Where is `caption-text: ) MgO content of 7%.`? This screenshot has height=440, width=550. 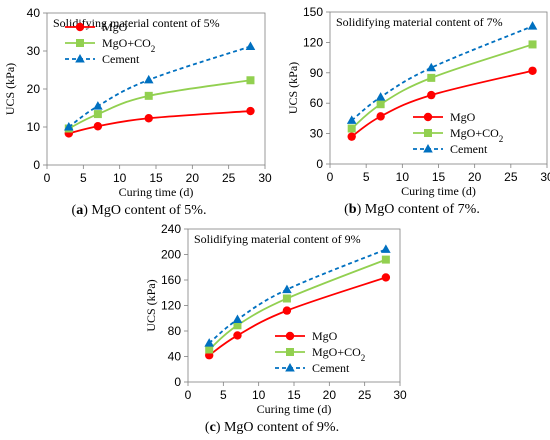 caption-text: ) MgO content of 7%. is located at coordinates (418, 209).